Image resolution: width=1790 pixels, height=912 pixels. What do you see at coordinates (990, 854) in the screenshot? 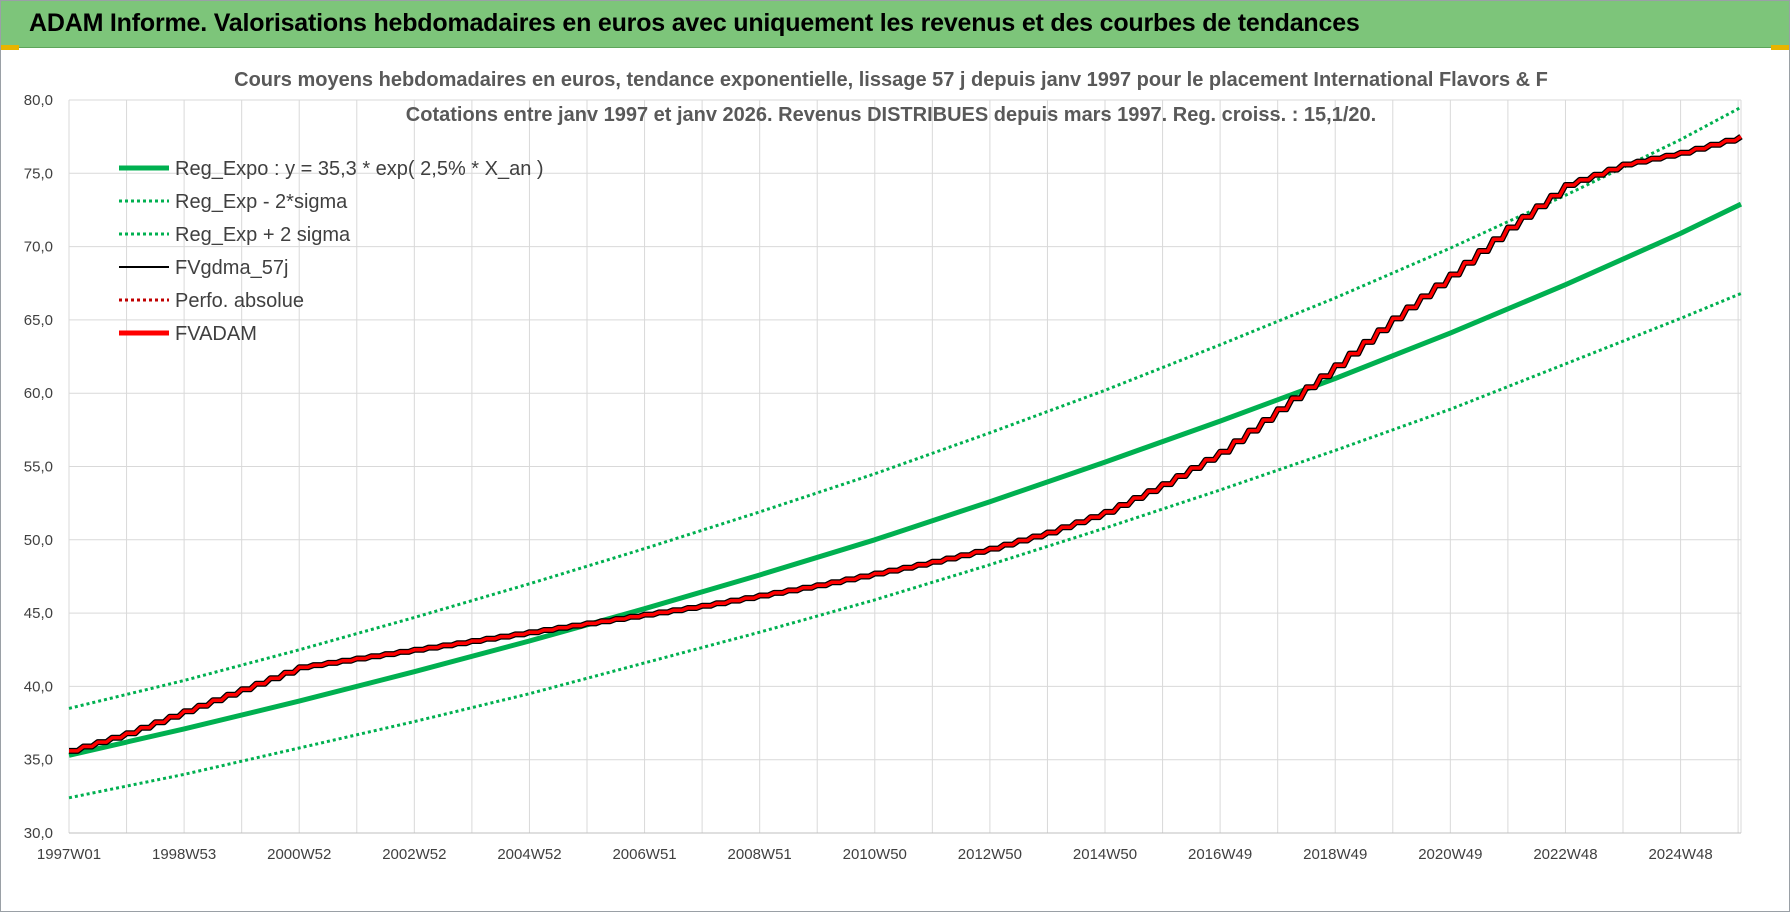
I see `x-tick-label: 2012W50` at bounding box center [990, 854].